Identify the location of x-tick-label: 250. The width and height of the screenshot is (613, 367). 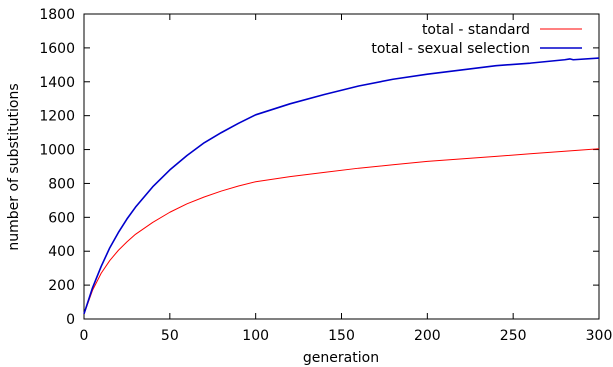
(513, 336).